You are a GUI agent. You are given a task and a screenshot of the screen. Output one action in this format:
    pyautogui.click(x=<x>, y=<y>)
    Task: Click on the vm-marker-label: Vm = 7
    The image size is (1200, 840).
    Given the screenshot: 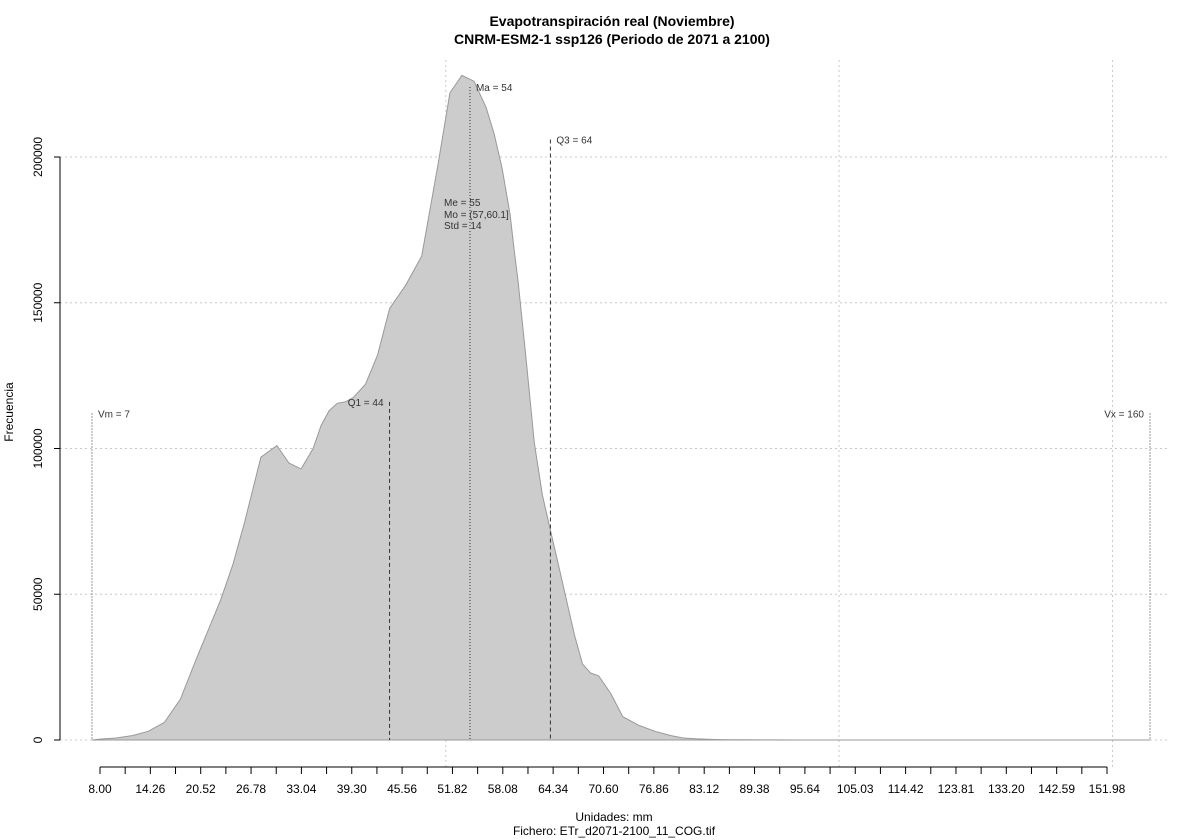 What is the action you would take?
    pyautogui.click(x=114, y=415)
    